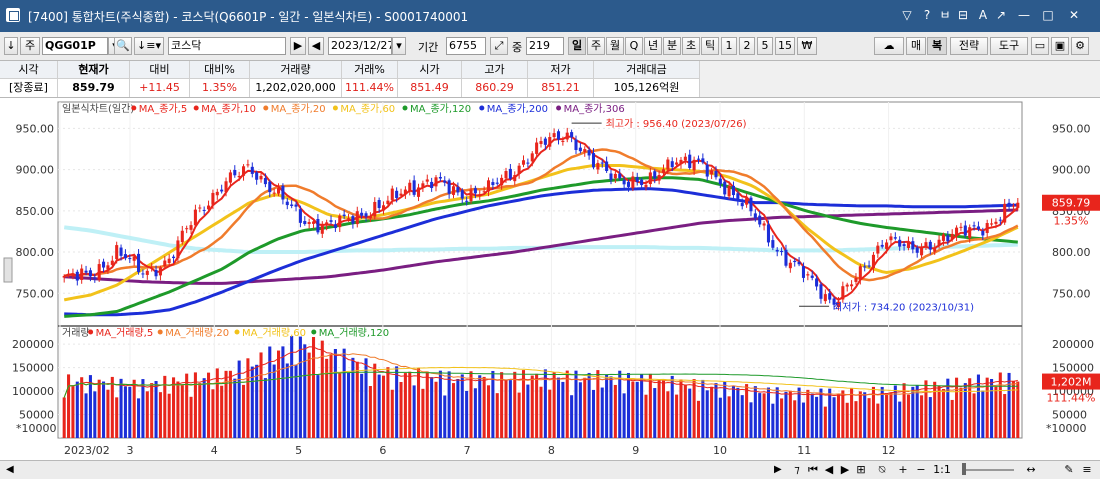  What do you see at coordinates (916, 46) in the screenshot?
I see `trade-button: 매` at bounding box center [916, 46].